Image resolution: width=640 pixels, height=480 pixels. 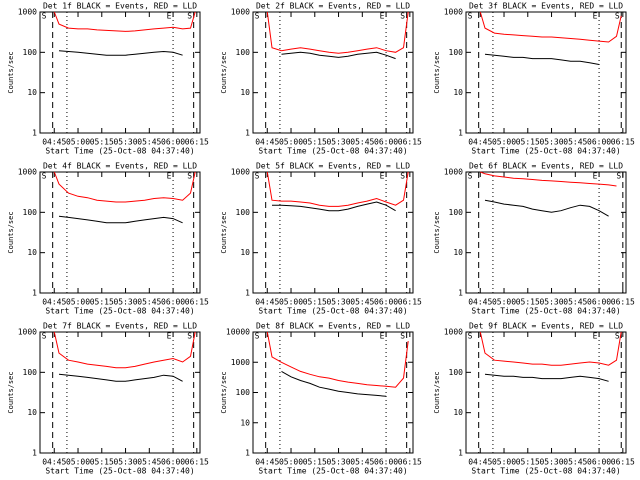 I want to click on chart-title: Det 6f BLACK = Events, RED = LLD, so click(x=546, y=166).